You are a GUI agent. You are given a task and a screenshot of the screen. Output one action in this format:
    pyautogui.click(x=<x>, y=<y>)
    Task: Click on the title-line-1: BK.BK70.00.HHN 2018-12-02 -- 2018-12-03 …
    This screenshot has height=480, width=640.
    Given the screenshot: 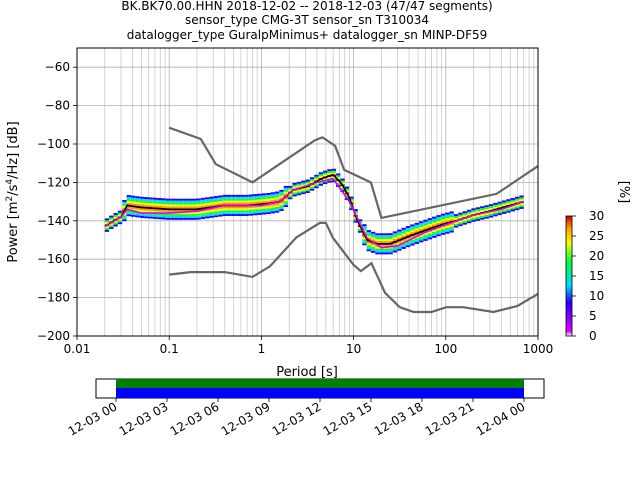 What is the action you would take?
    pyautogui.click(x=306, y=6)
    